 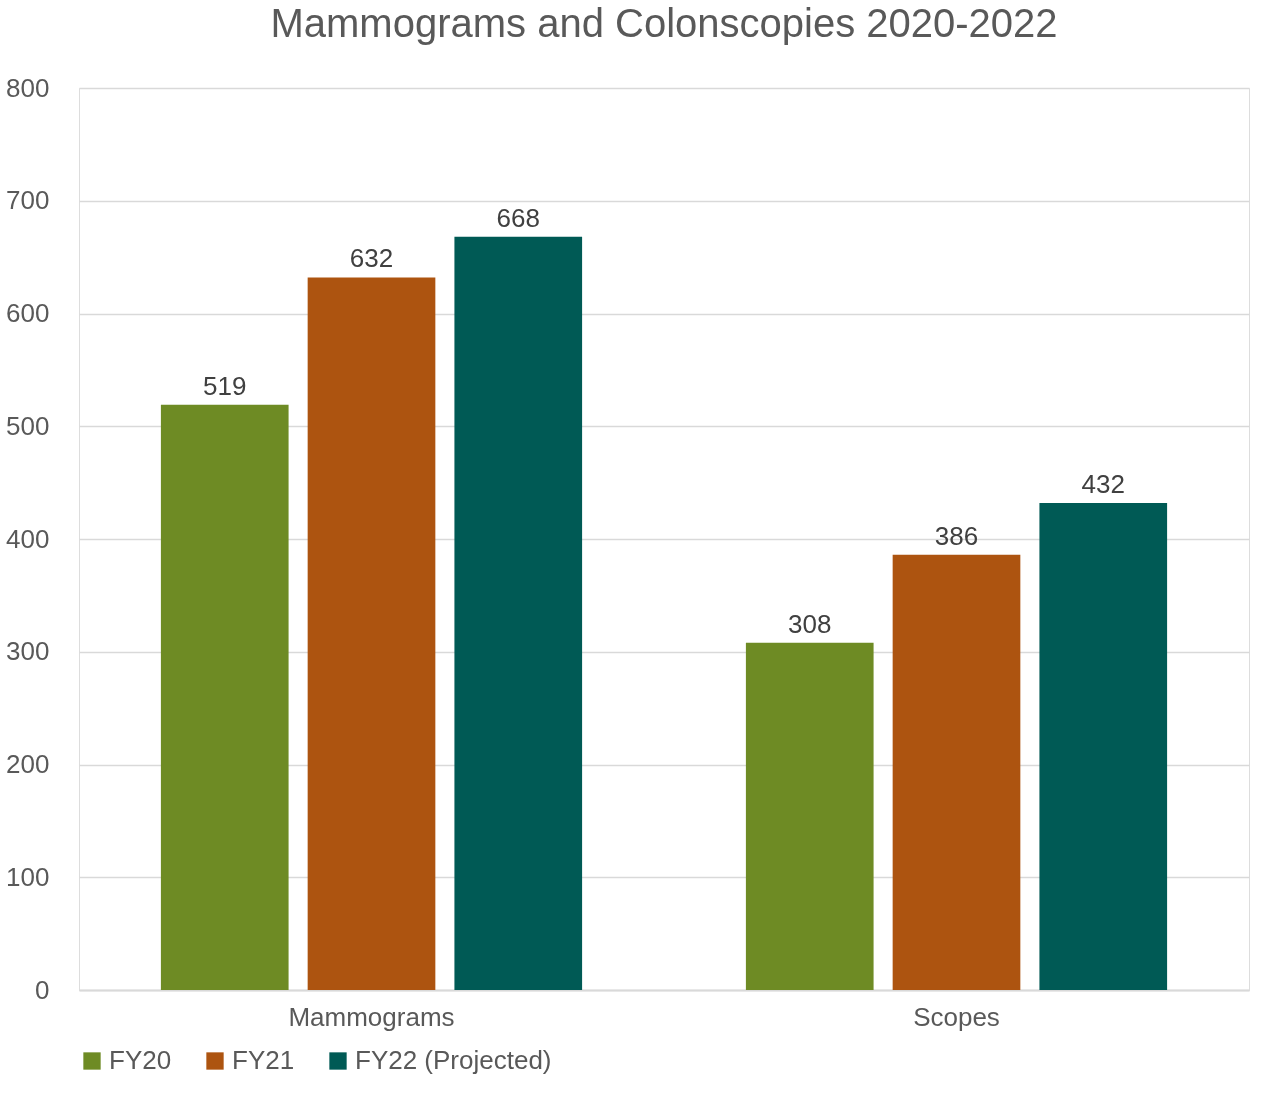 I want to click on y-tick-label: 700, so click(x=28, y=200).